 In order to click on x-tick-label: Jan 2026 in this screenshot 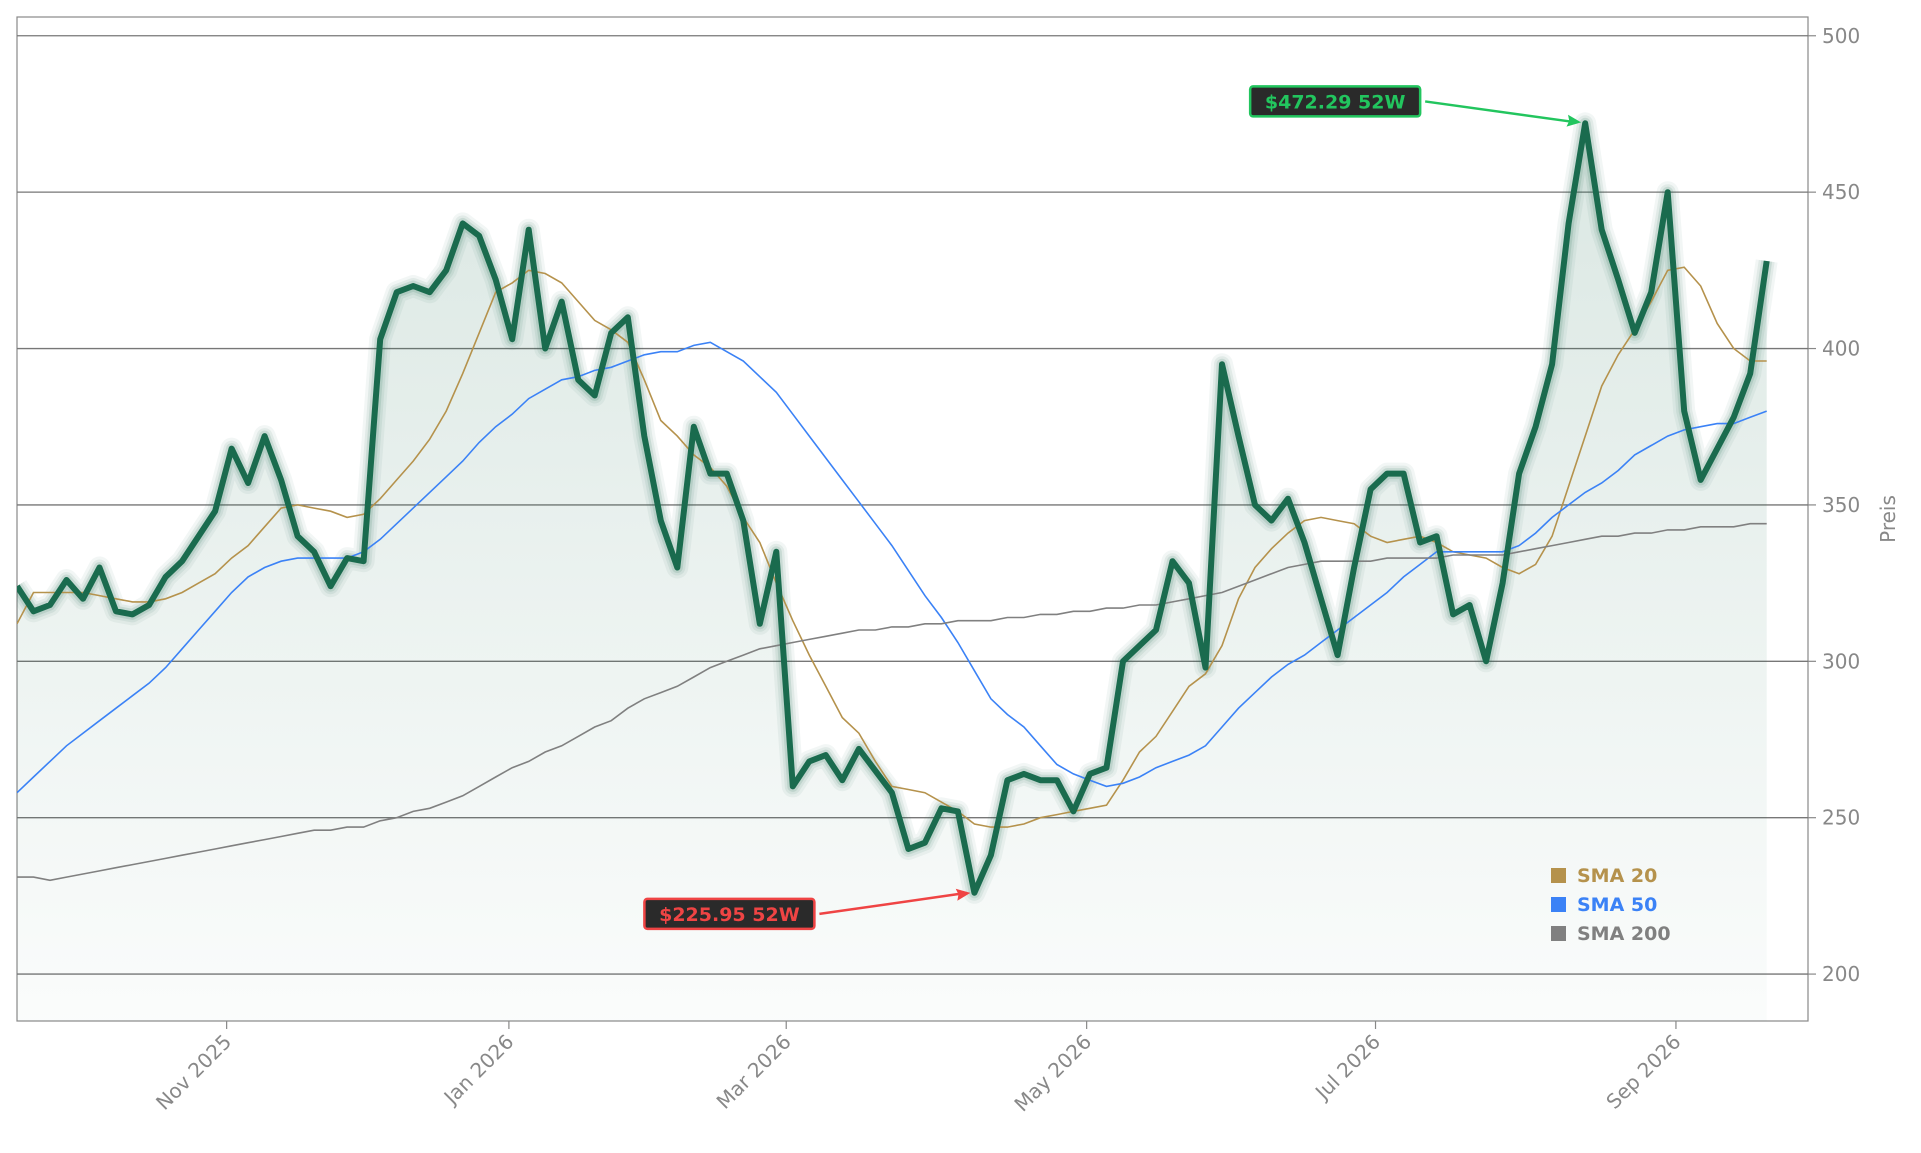, I will do `click(478, 1070)`.